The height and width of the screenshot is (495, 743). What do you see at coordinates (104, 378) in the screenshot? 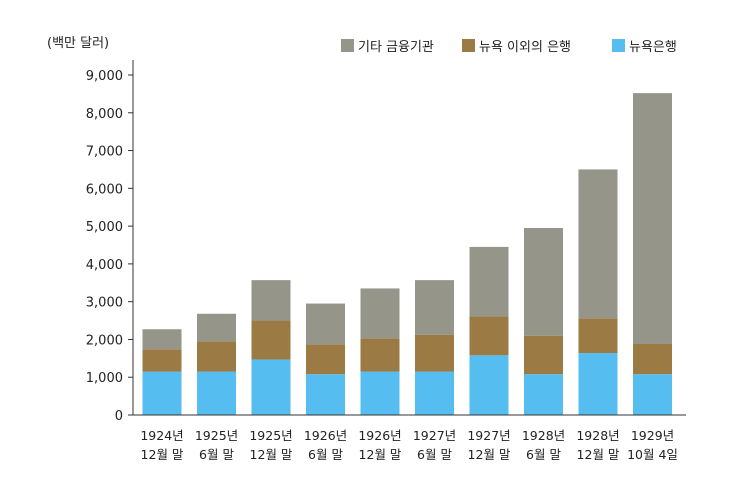
I see `y-tick-label: 1,000` at bounding box center [104, 378].